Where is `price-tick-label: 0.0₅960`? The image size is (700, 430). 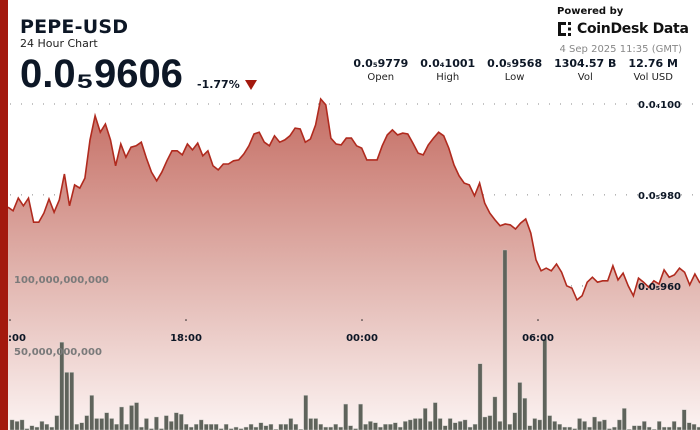
price-tick-label: 0.0₅960 is located at coordinates (659, 287).